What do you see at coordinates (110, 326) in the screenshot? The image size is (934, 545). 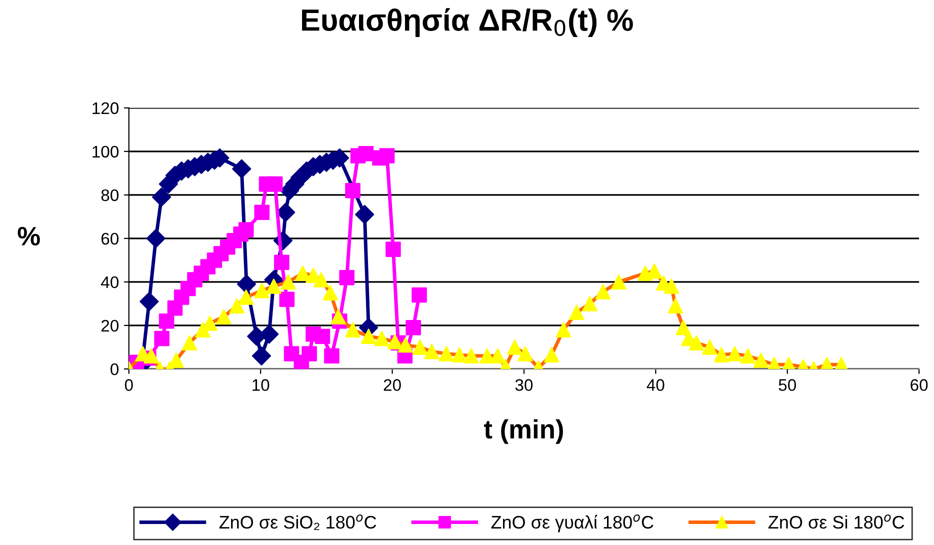 I see `y-tick-label: 20` at bounding box center [110, 326].